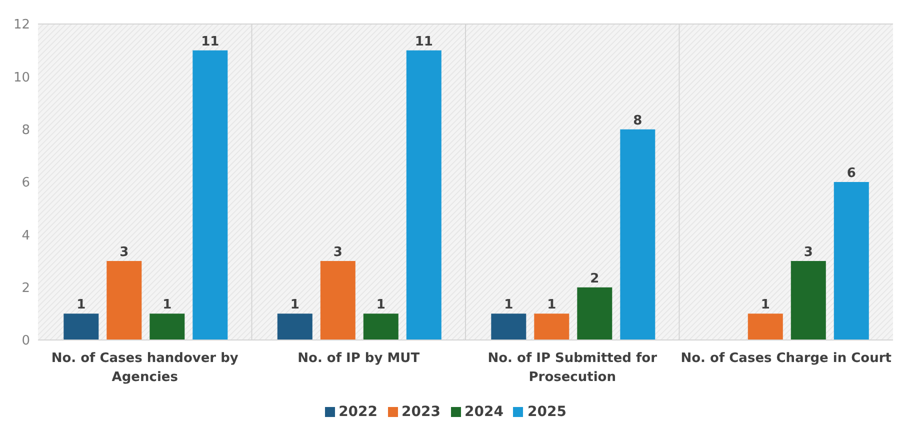  What do you see at coordinates (21, 25) in the screenshot?
I see `y-tick-label: 12` at bounding box center [21, 25].